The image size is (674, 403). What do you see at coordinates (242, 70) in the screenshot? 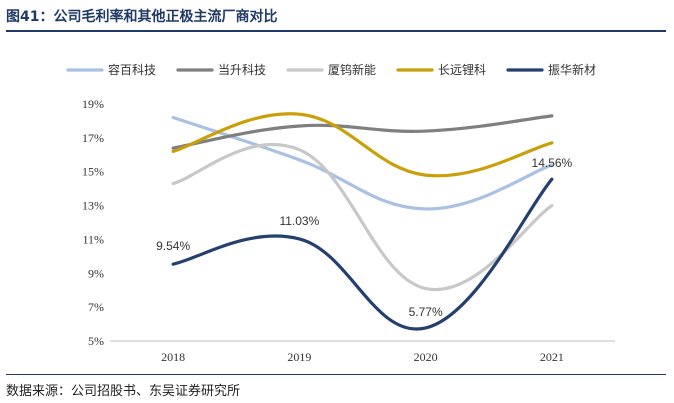
I see `legend-label-2: 当升科技` at bounding box center [242, 70].